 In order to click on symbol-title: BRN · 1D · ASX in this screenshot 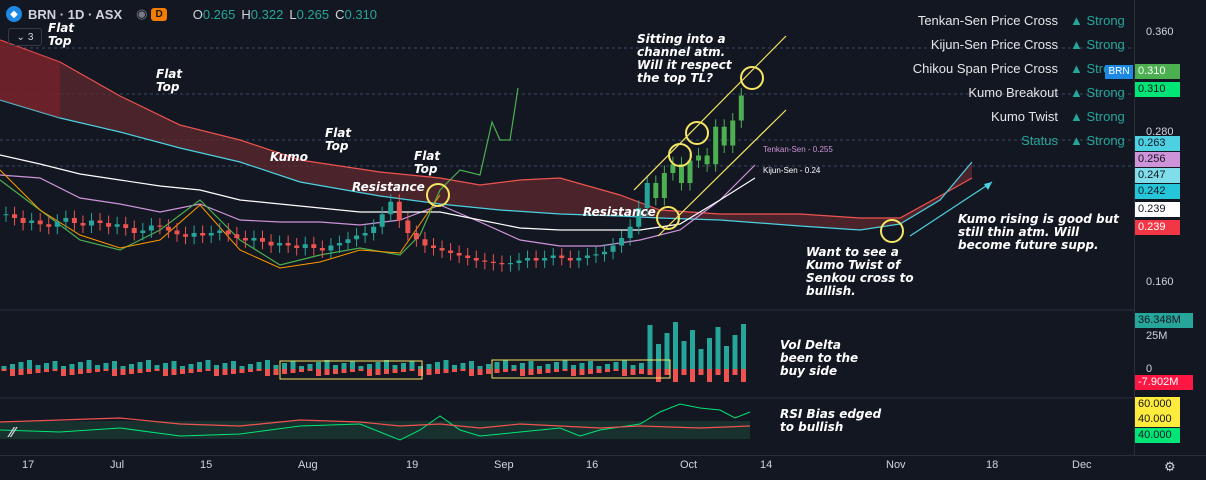, I will do `click(75, 14)`.